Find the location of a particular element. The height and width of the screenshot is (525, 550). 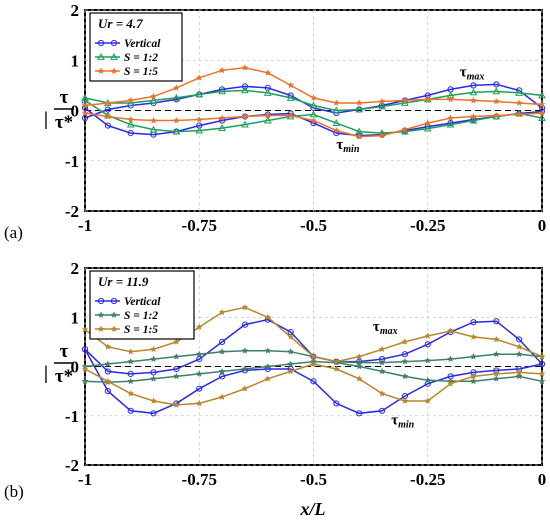

series-s-1-2-max is located at coordinates (313, 100).